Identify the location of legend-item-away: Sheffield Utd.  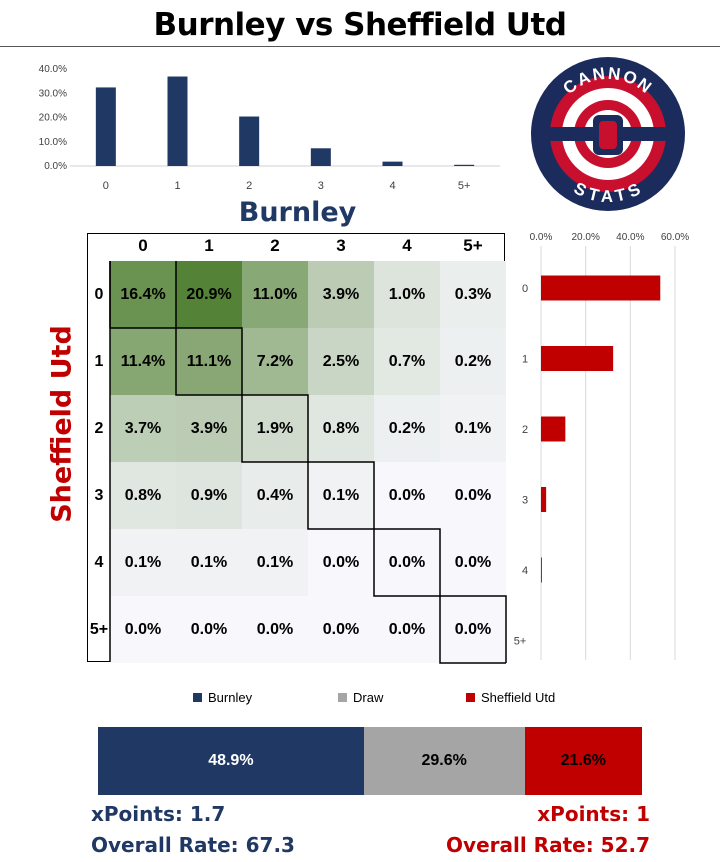
(510, 697).